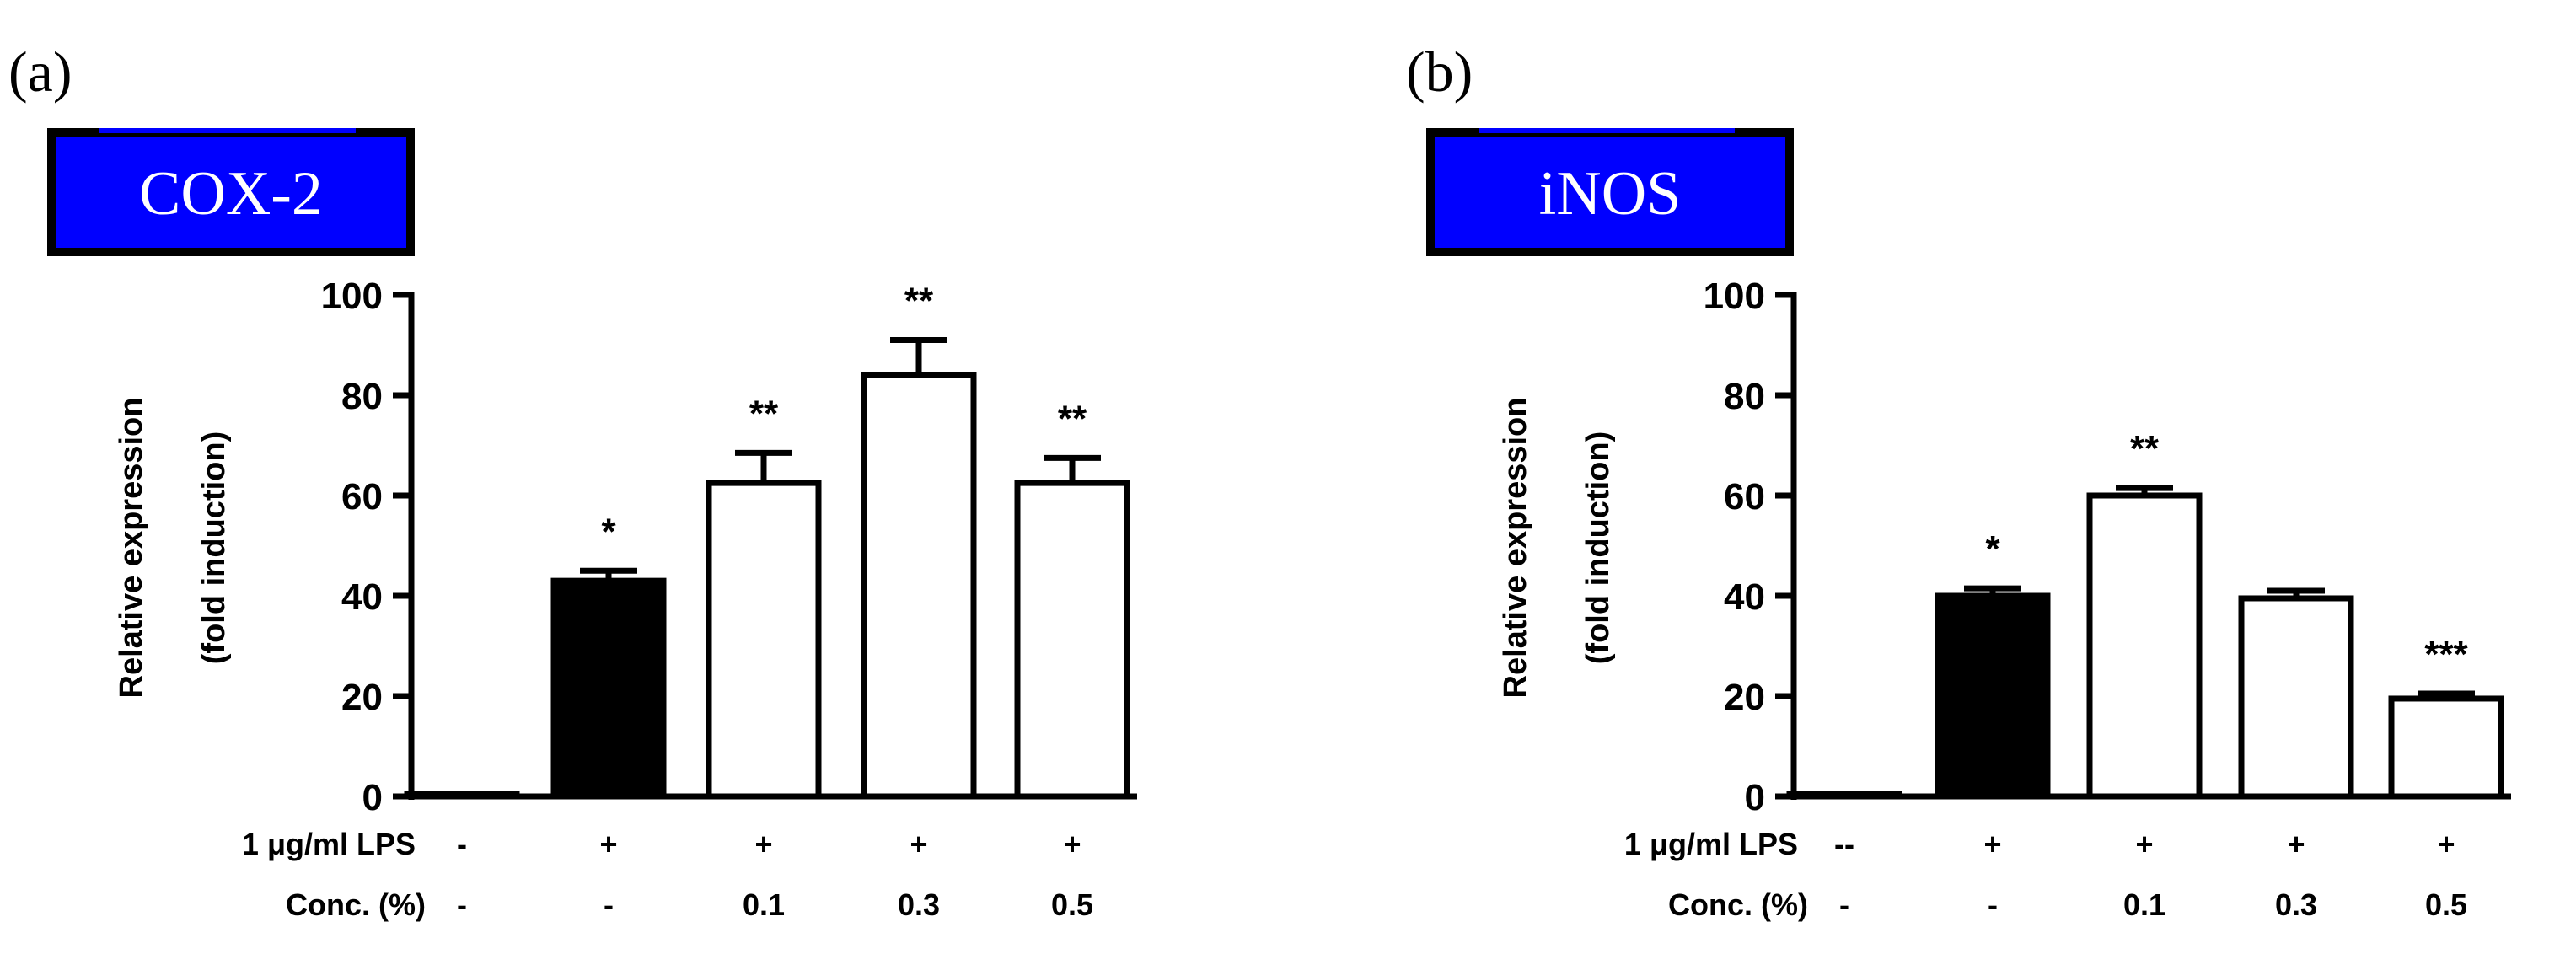 This screenshot has height=954, width=2576. Describe the element at coordinates (2145, 448) in the screenshot. I see `panel-b-significance: **` at that location.